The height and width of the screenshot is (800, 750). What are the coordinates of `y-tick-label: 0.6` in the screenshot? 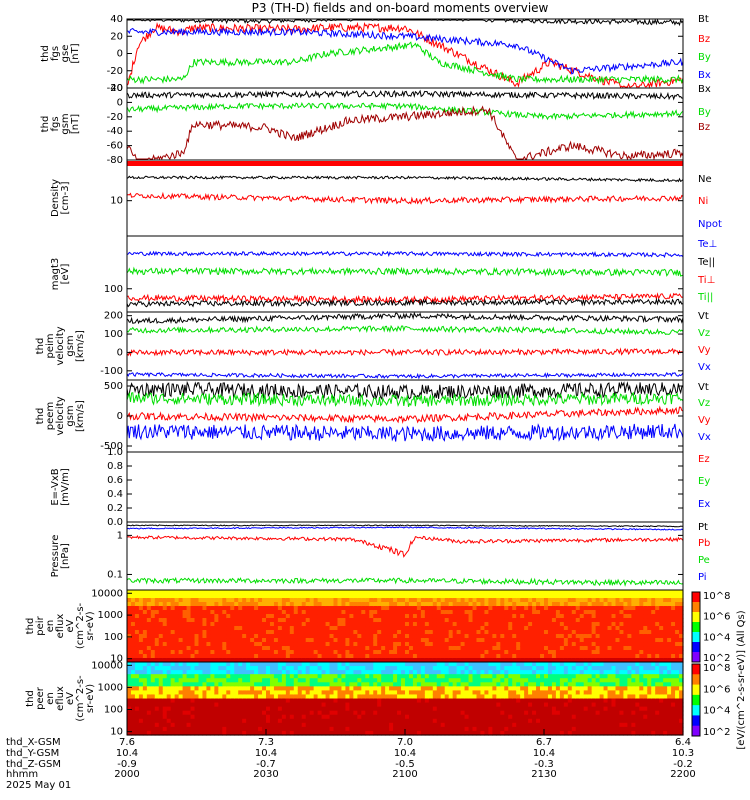 It's located at (115, 480).